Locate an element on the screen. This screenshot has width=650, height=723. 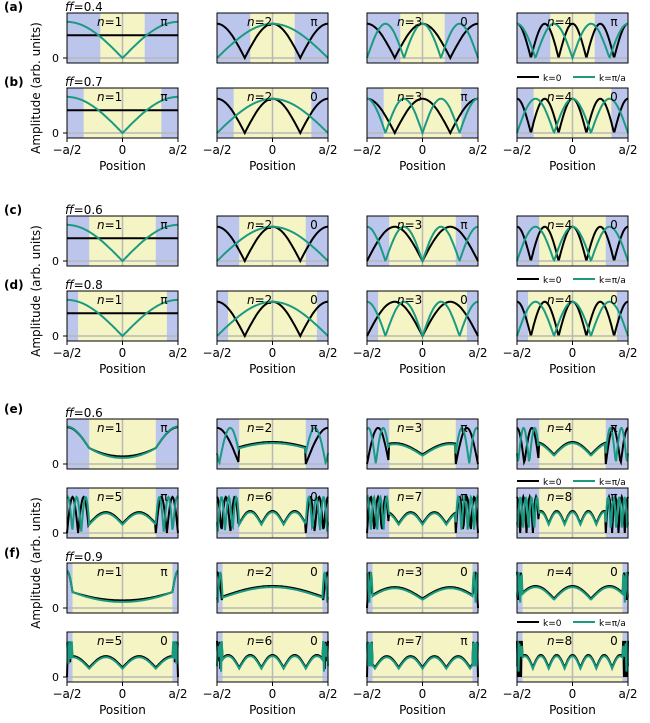
panel-a-n4: n=4 π is located at coordinates (572, 38).